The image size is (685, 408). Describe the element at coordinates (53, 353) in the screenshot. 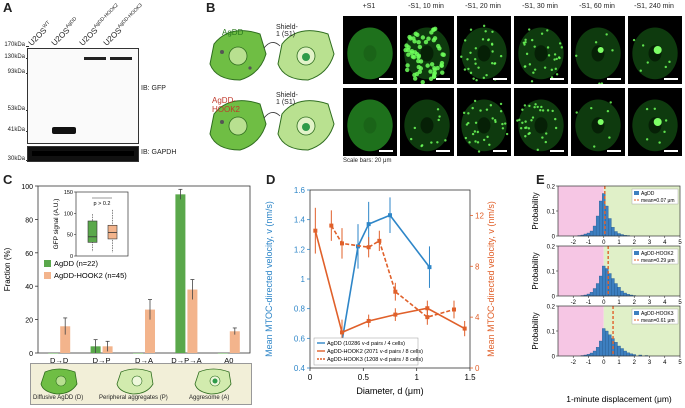

I see `bar` at that location.